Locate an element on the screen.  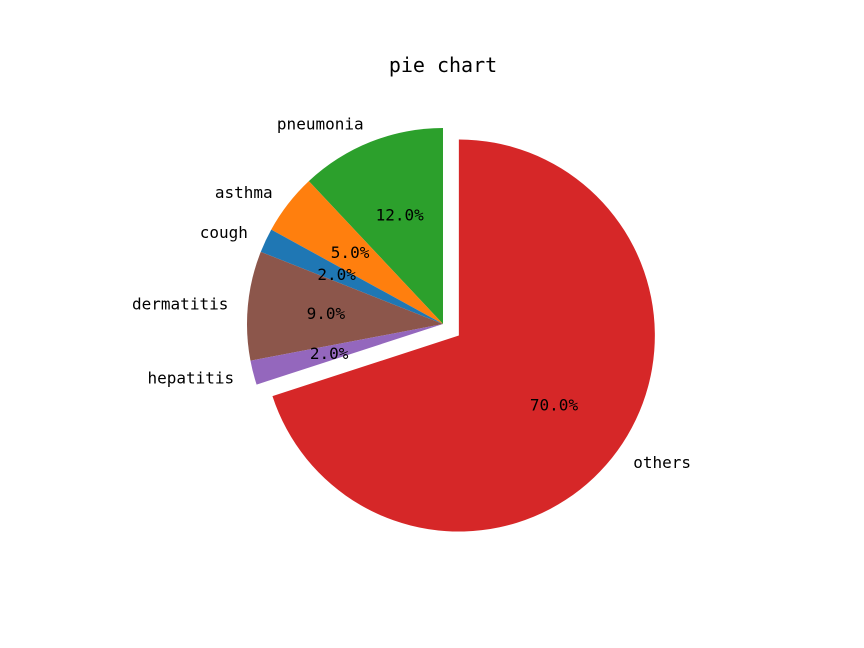
pie-slice-asthma is located at coordinates (357, 252).